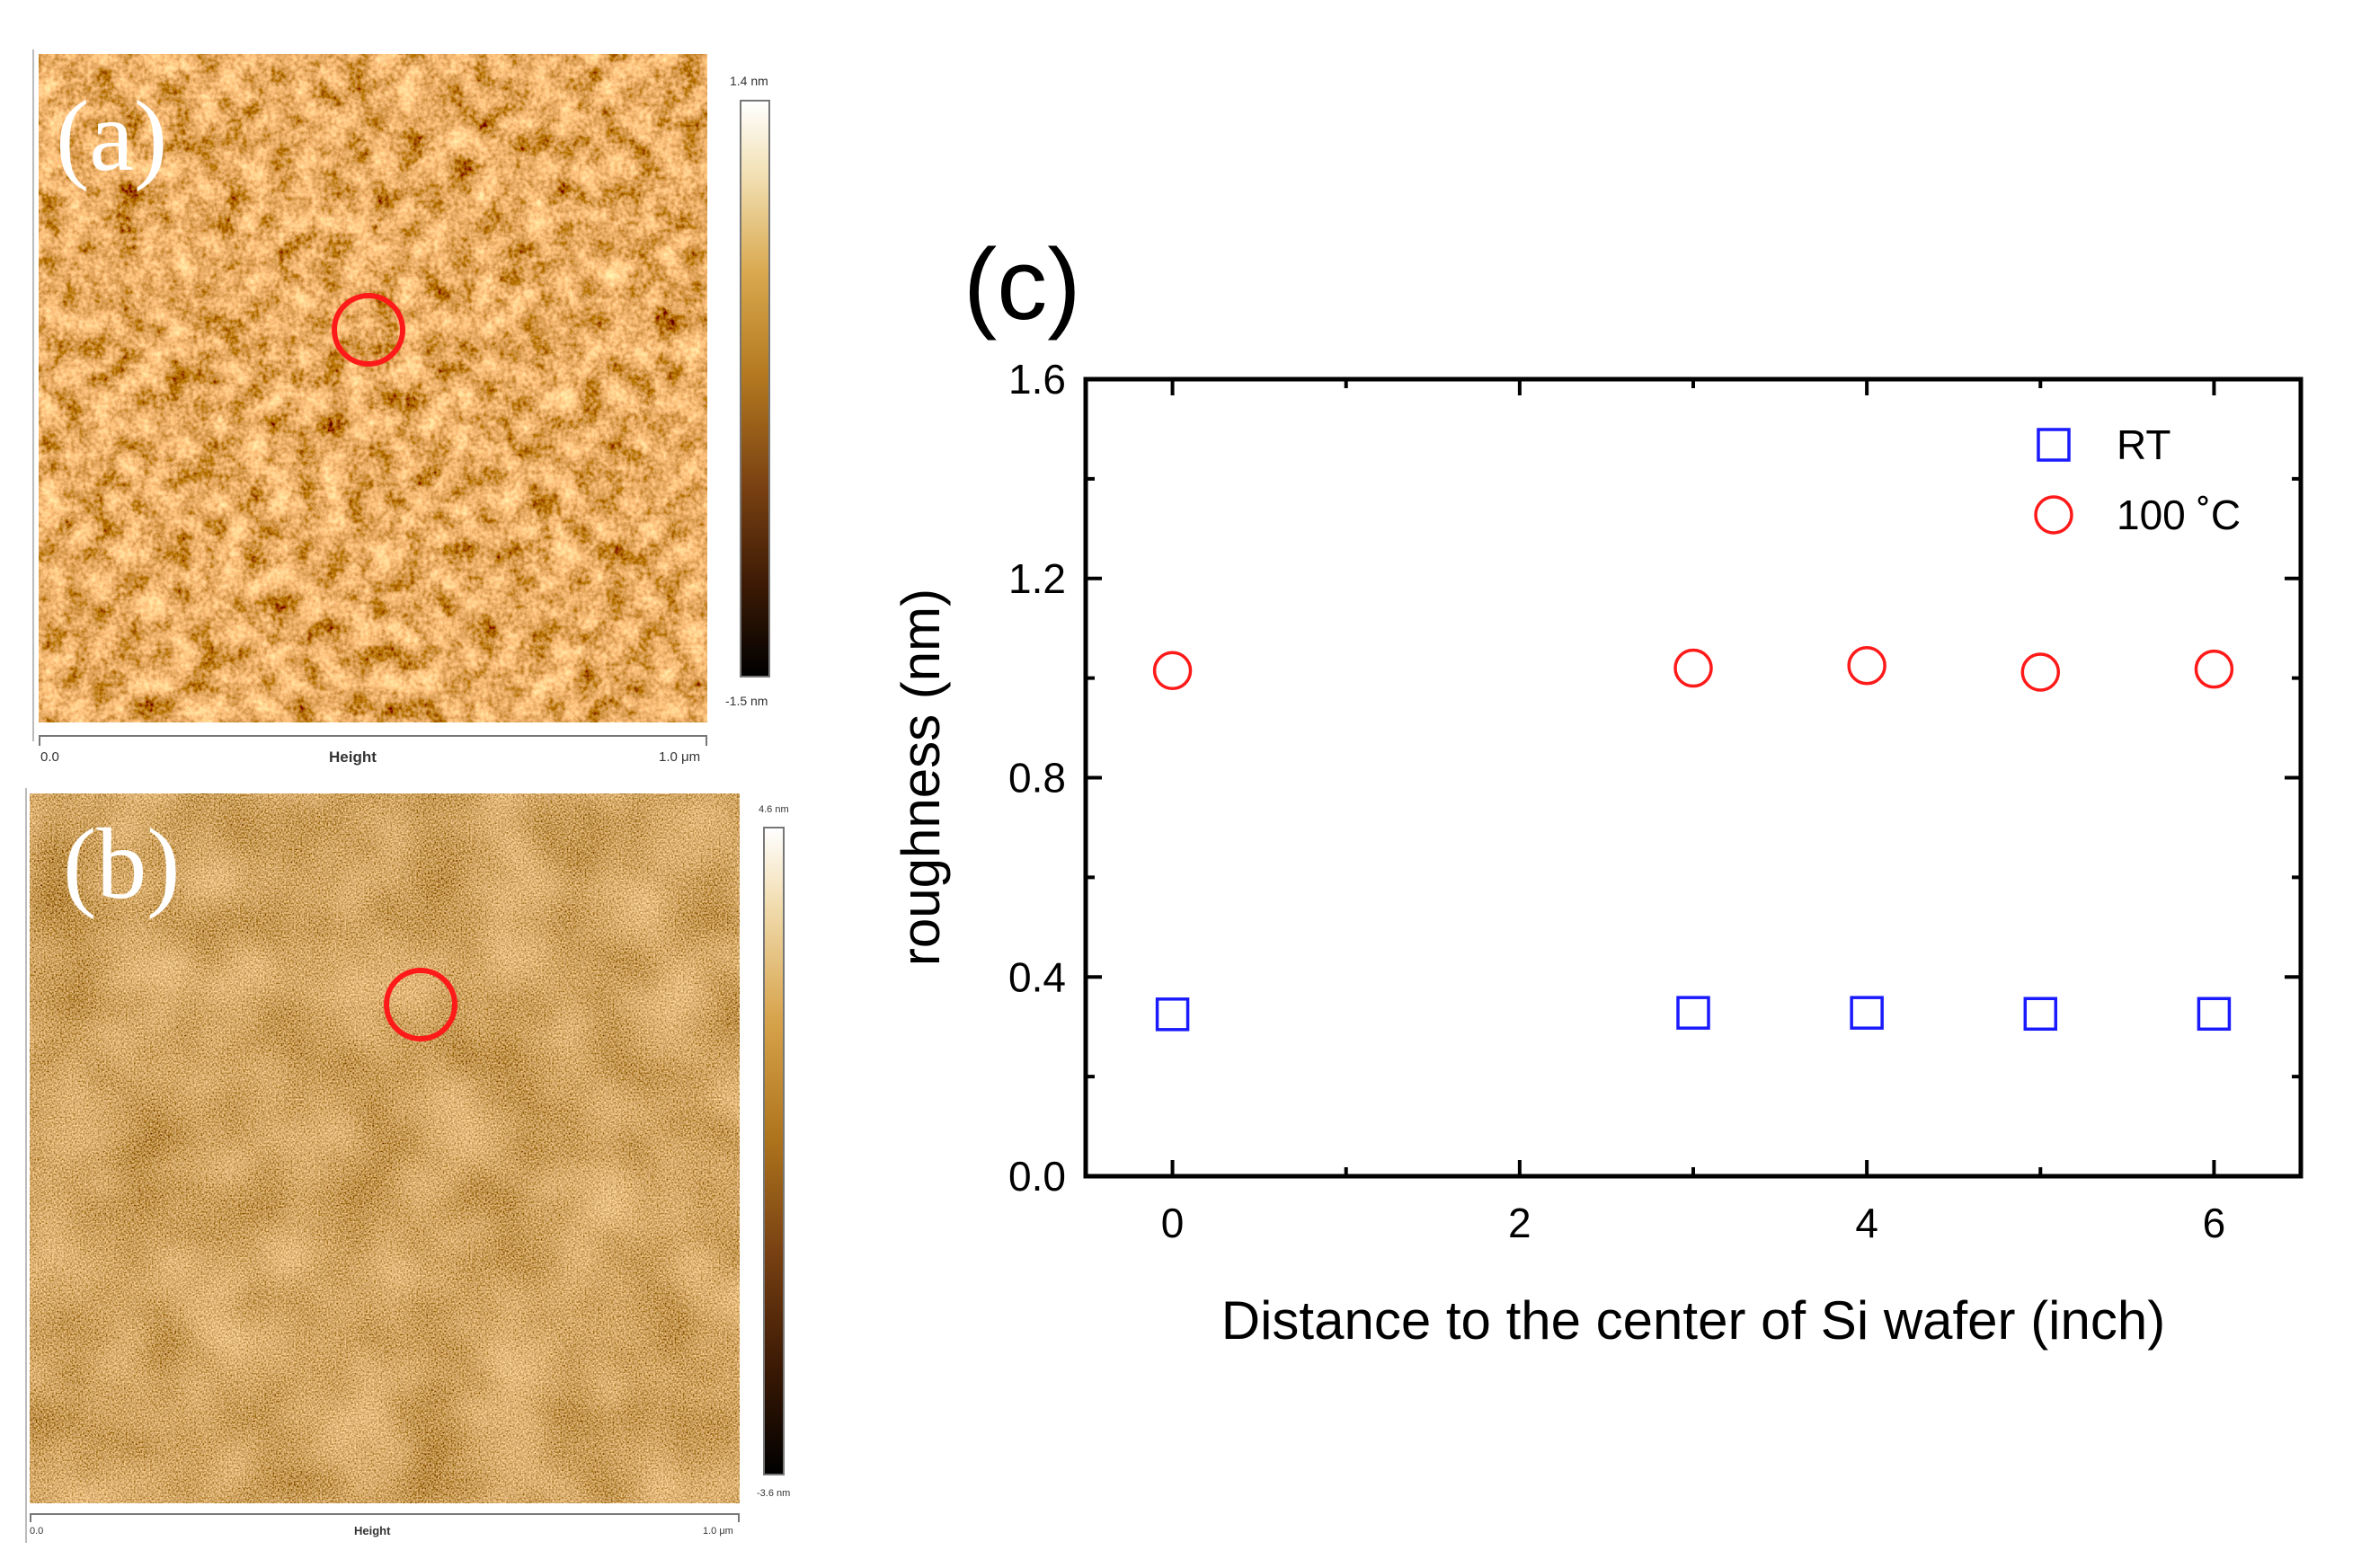 The height and width of the screenshot is (1568, 2379). I want to click on x-tick-label: 0, so click(1173, 1223).